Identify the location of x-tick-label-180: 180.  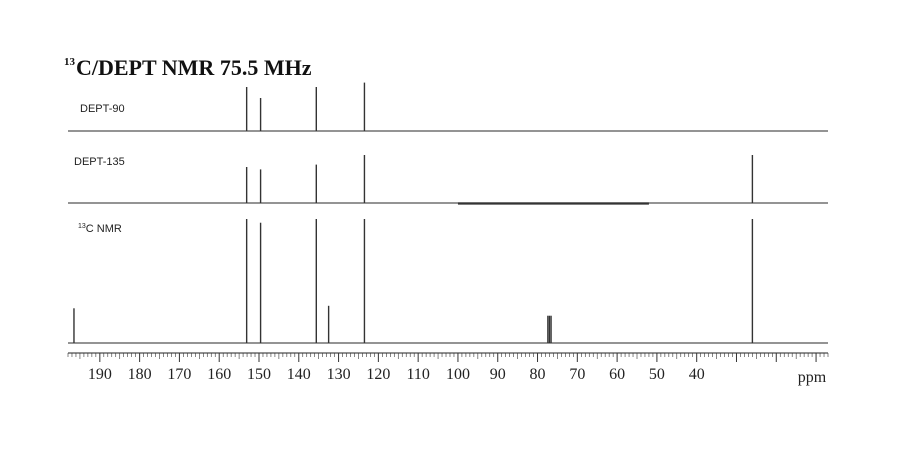
(140, 374).